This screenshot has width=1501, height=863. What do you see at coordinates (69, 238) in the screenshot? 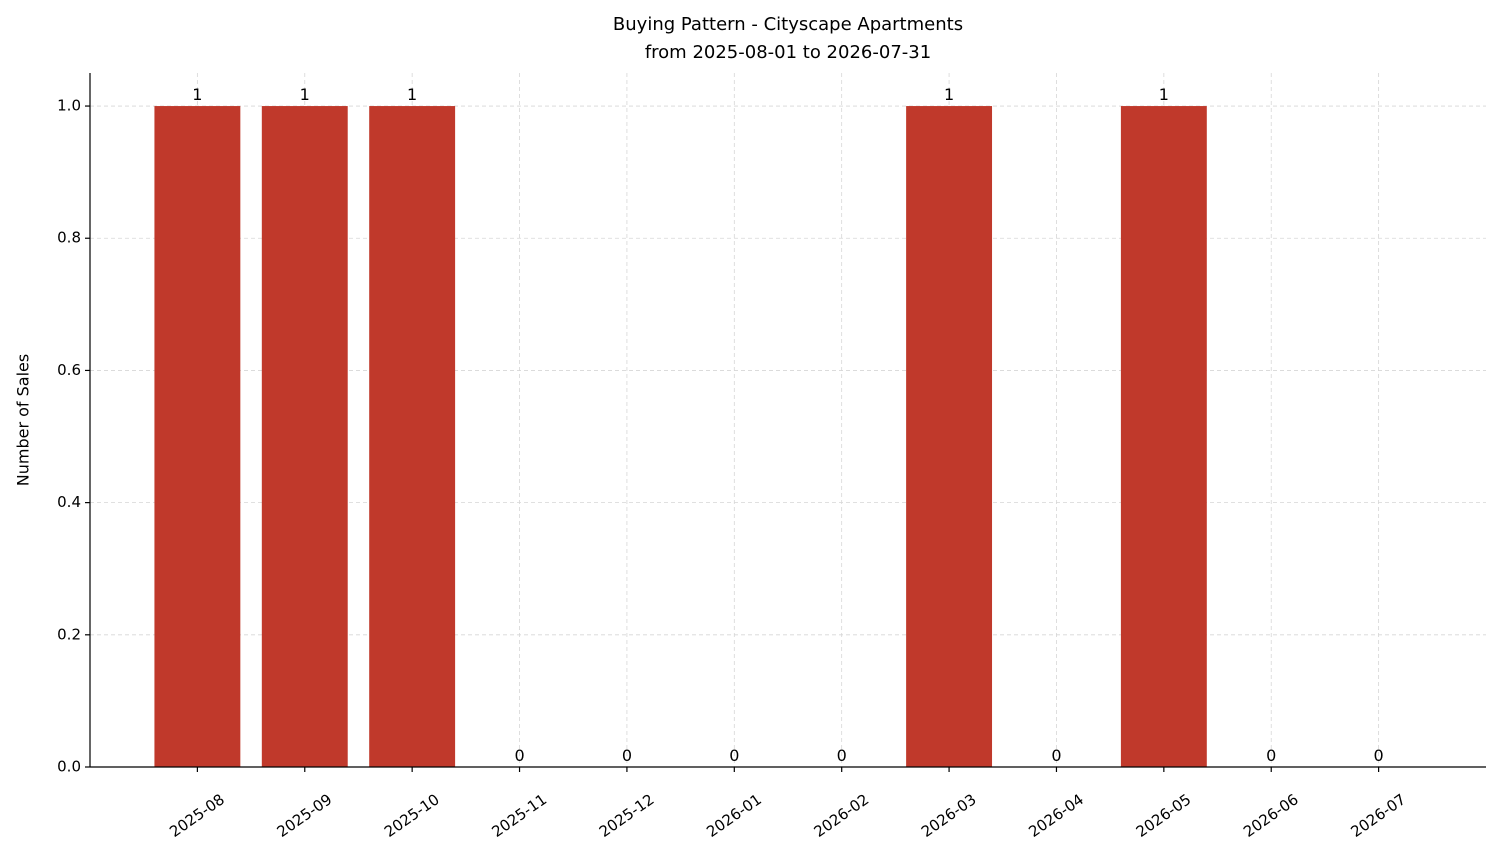
I see `y-tick-label: 0.8` at bounding box center [69, 238].